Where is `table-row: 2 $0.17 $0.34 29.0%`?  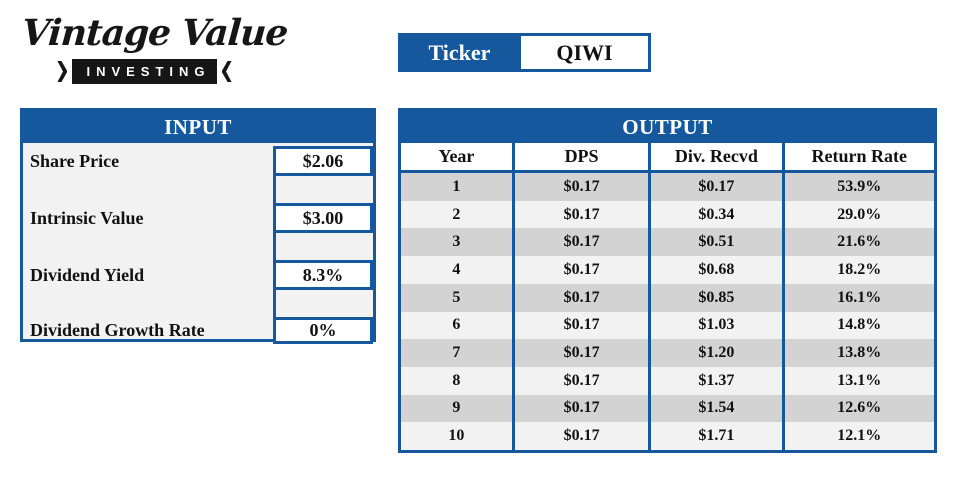
table-row: 2 $0.17 $0.34 29.0% is located at coordinates (667, 214).